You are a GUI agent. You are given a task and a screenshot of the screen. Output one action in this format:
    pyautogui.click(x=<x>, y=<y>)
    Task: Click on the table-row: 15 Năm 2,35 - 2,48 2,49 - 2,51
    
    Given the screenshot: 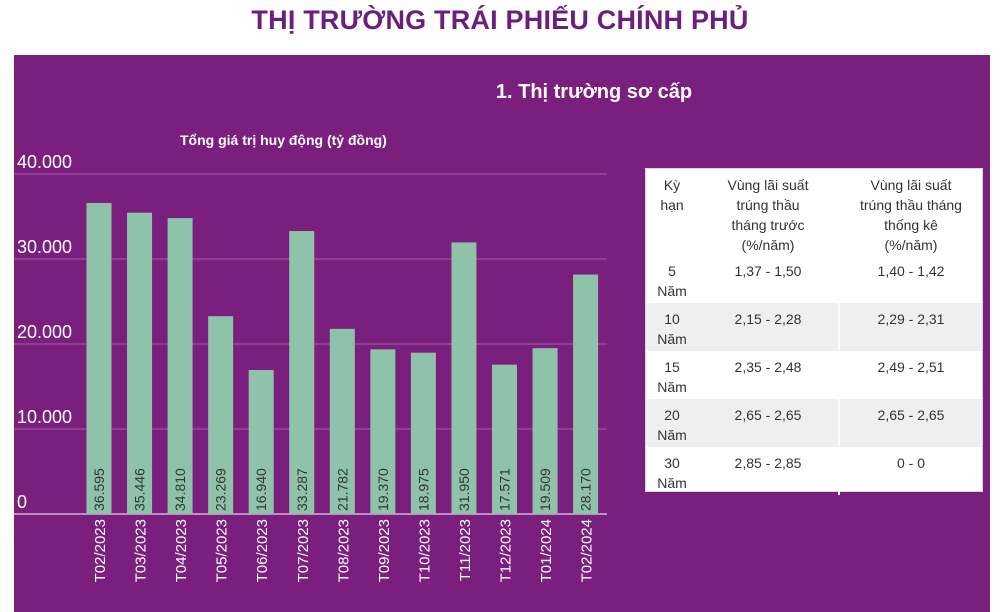 What is the action you would take?
    pyautogui.click(x=814, y=375)
    